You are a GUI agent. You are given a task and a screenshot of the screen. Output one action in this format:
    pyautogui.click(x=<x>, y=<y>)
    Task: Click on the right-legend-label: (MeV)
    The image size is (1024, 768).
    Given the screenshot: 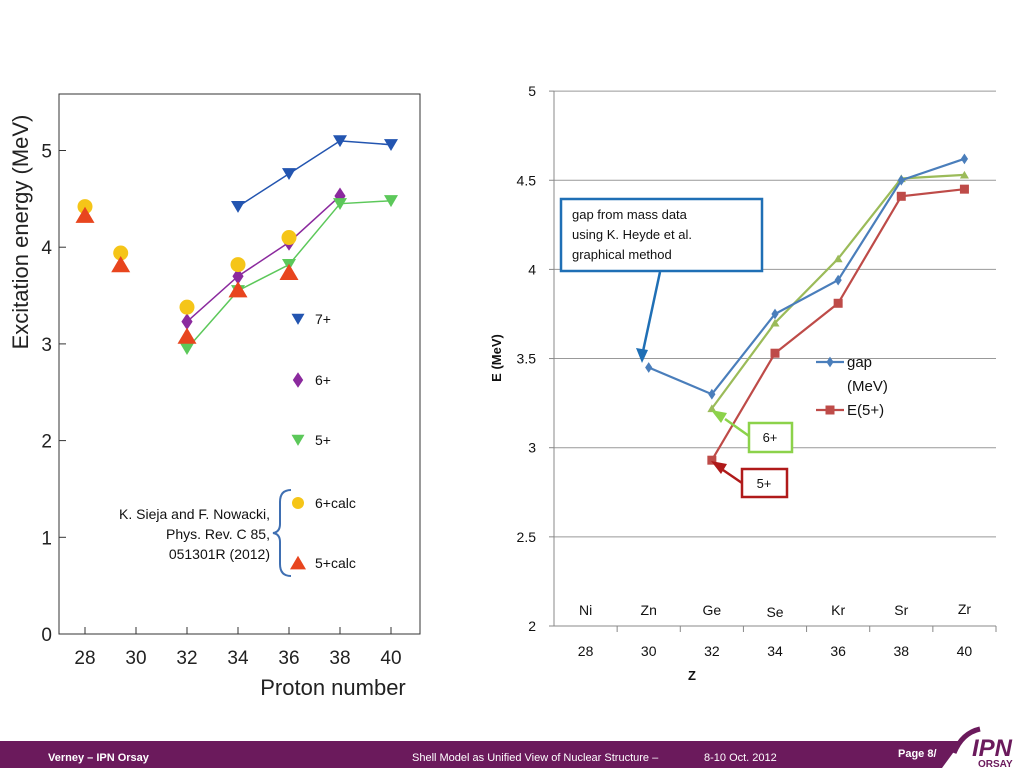 What is the action you would take?
    pyautogui.click(x=867, y=386)
    